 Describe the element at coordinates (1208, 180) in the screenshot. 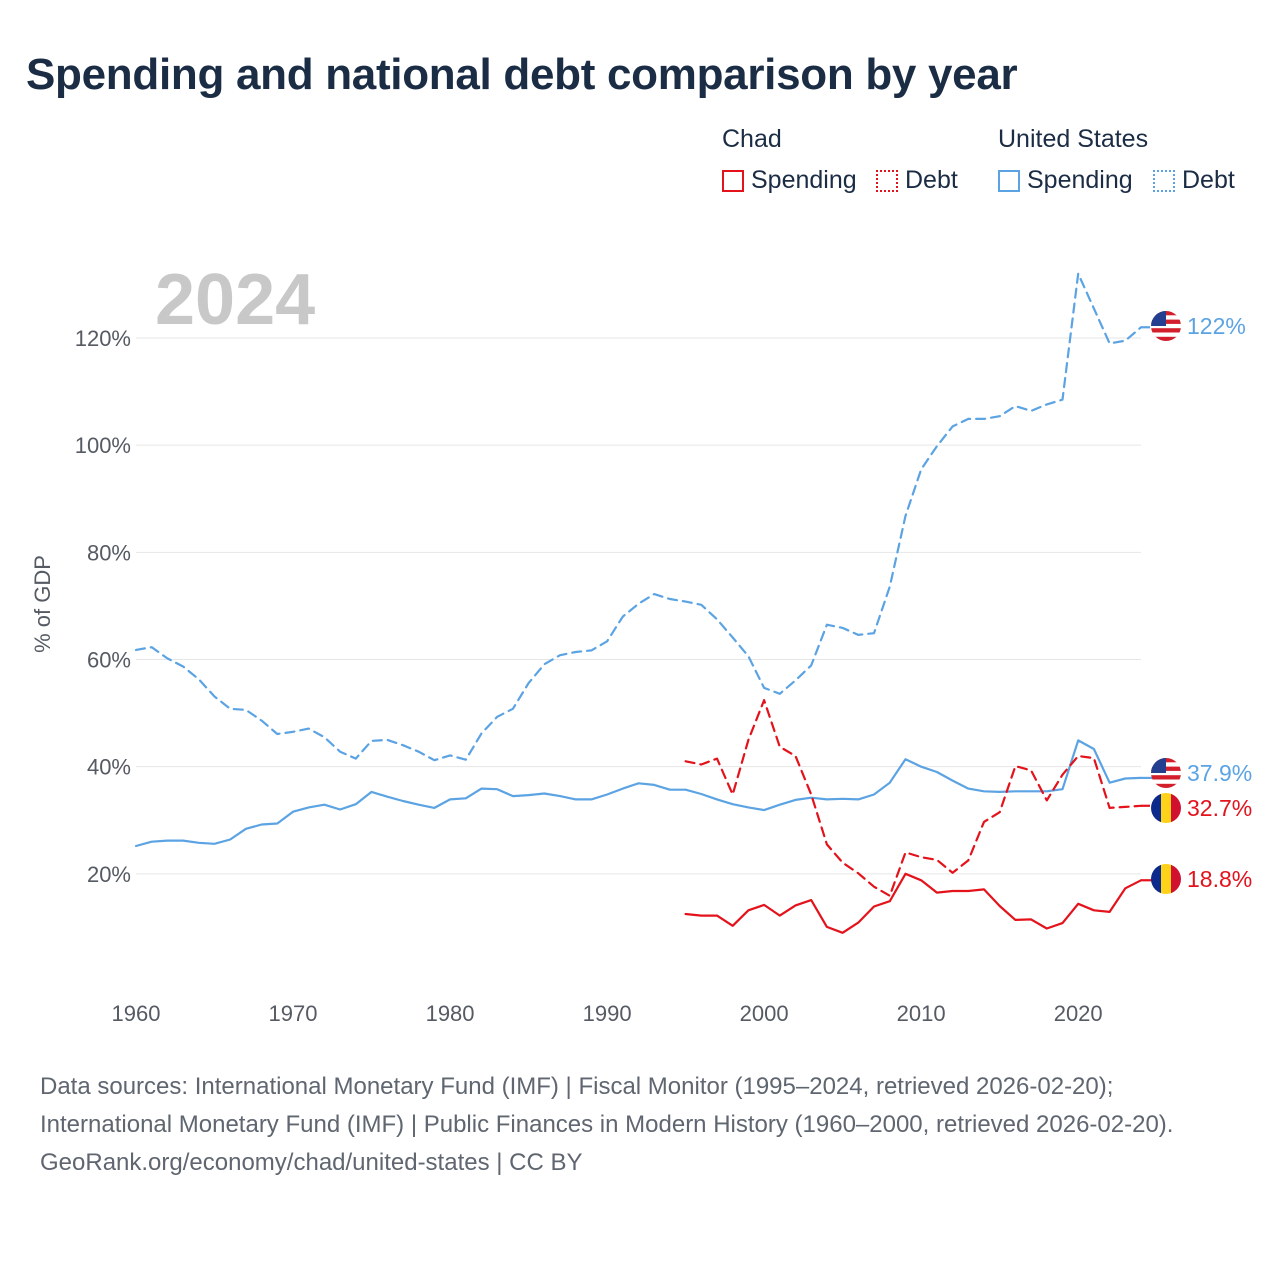

I see `legend-label-us-debt: Debt` at that location.